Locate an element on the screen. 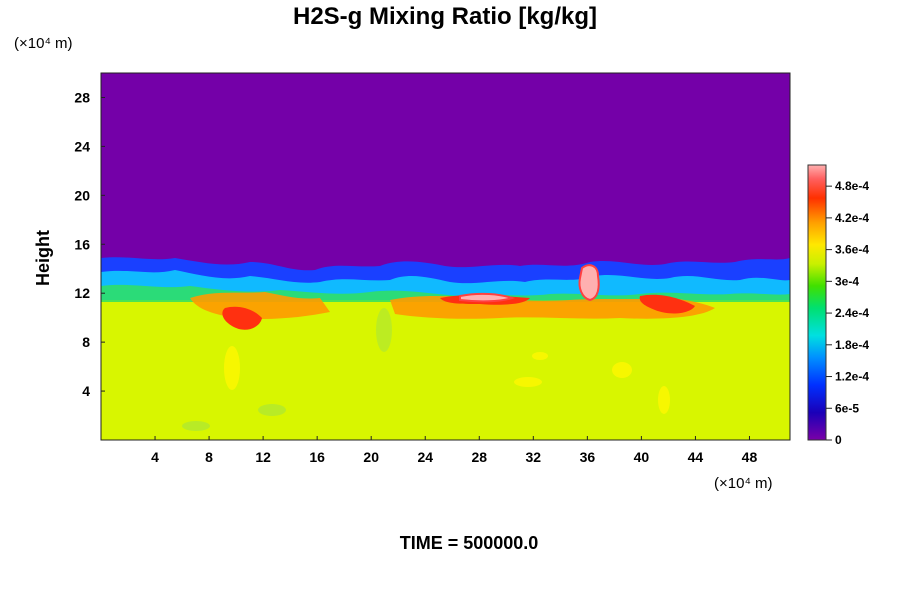 This screenshot has height=600, width=900. y-axis-label: Height is located at coordinates (43, 258).